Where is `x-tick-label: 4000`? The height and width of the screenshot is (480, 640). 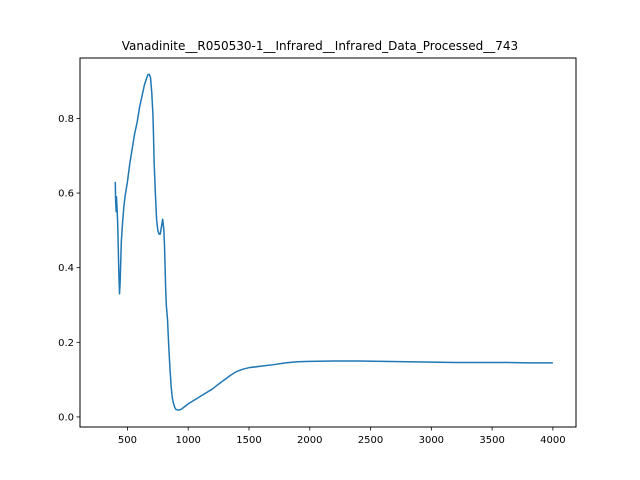
x-tick-label: 4000 is located at coordinates (552, 440).